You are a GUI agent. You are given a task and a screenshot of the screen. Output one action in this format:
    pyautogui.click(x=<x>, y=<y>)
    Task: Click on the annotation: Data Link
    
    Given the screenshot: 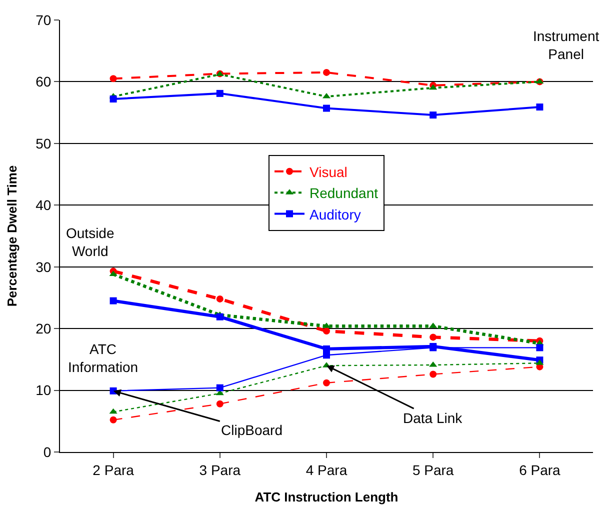 What is the action you would take?
    pyautogui.click(x=433, y=418)
    